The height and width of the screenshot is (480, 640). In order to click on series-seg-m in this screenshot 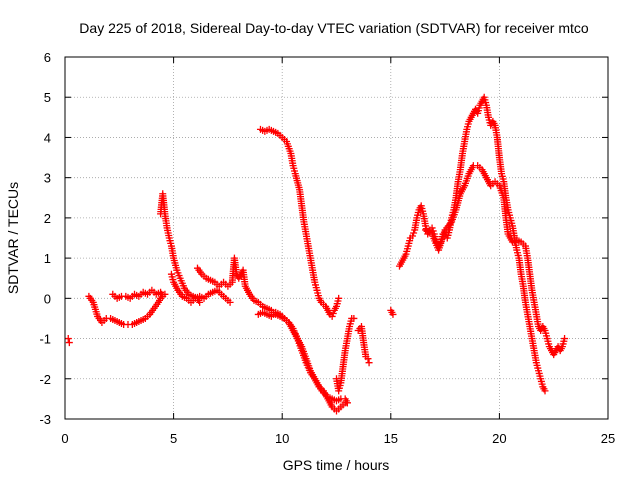, I will do `click(495, 260)`.